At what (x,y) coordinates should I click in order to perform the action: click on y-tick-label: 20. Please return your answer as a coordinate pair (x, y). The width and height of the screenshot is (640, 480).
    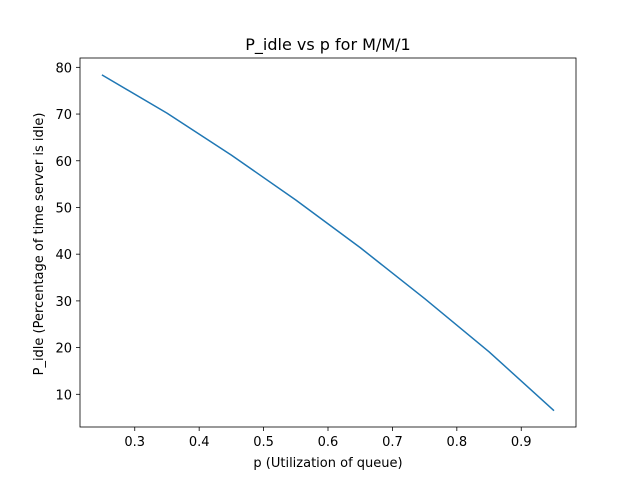
    Looking at the image, I should click on (63, 349).